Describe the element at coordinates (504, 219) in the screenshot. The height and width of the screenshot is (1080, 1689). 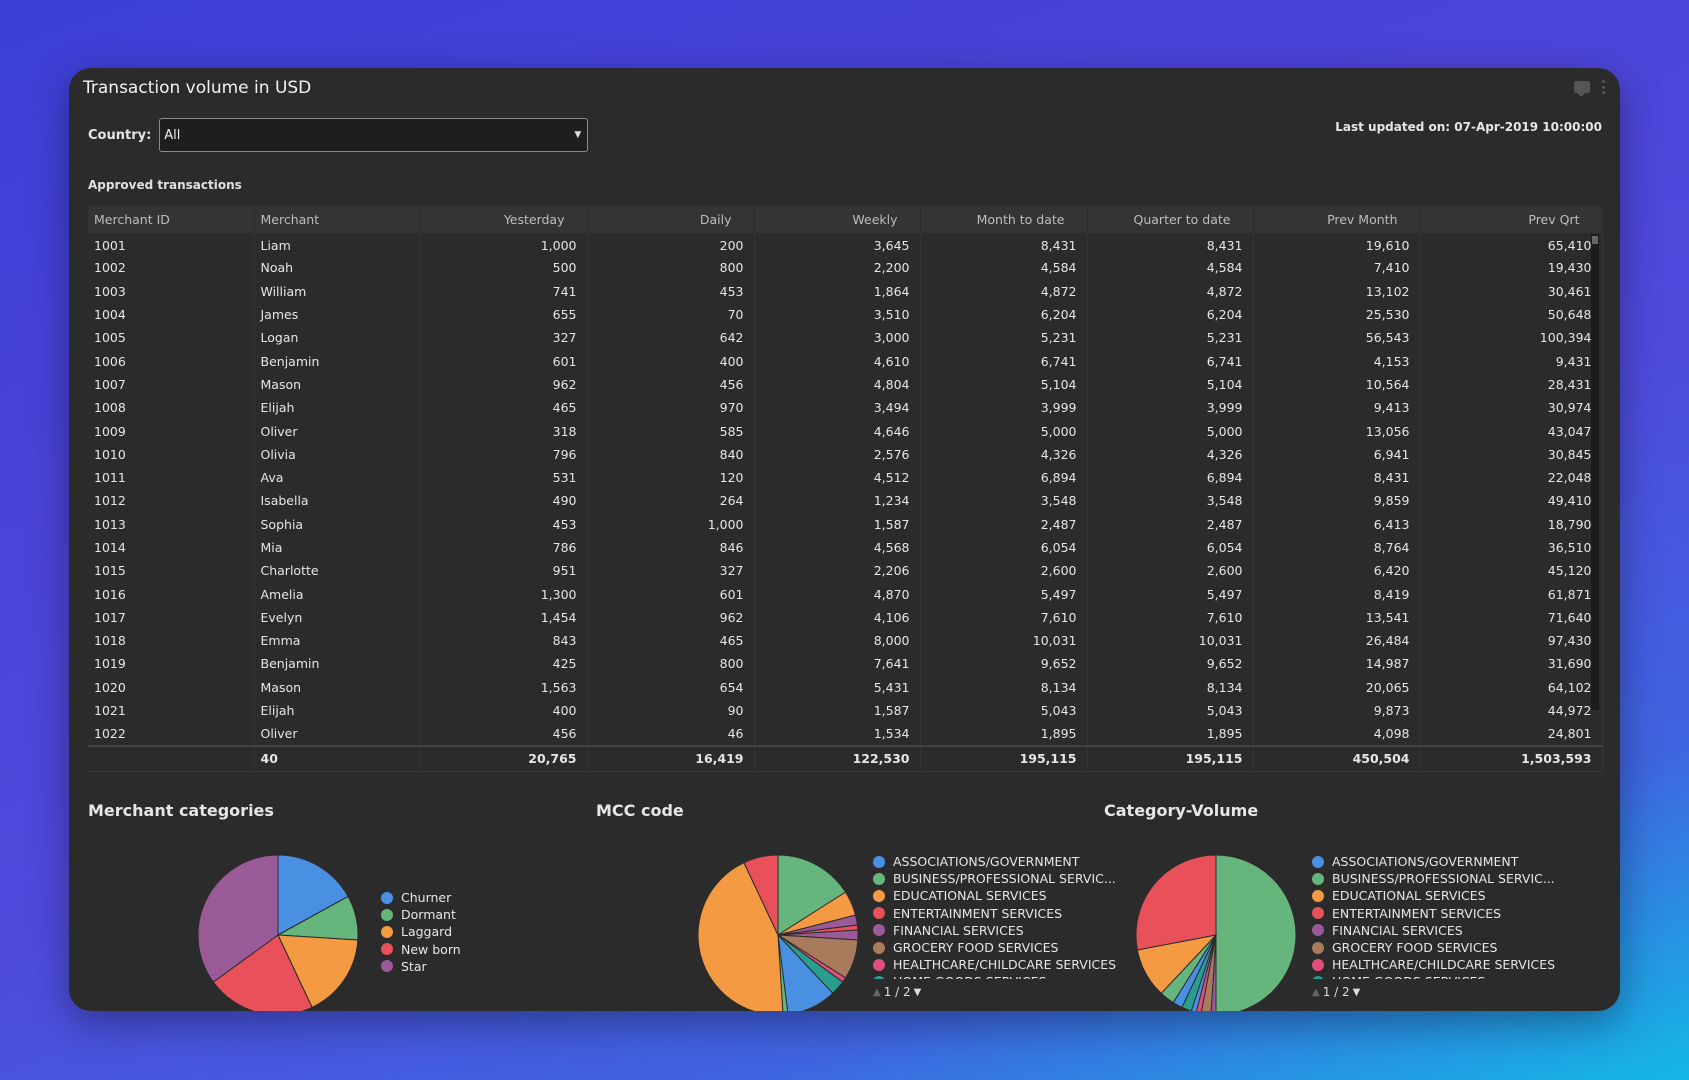
I see `column-header: Yesterday` at that location.